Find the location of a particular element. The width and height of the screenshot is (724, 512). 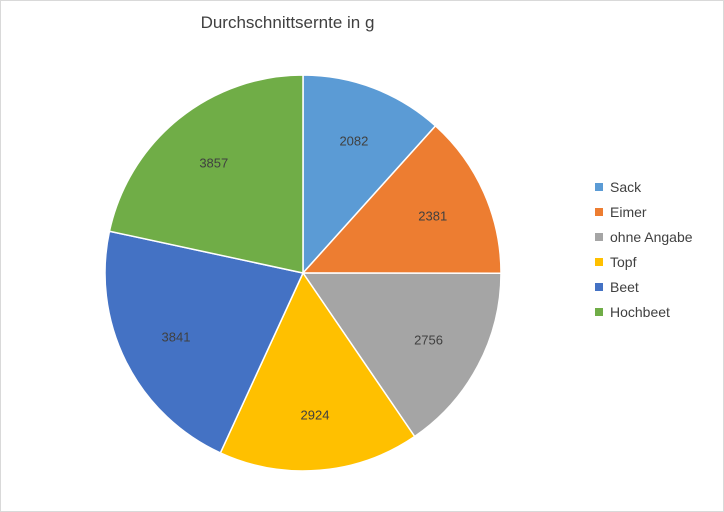

legend: Sack Eimer ohne Angabe Topf Beet Hochbeet is located at coordinates (644, 249).